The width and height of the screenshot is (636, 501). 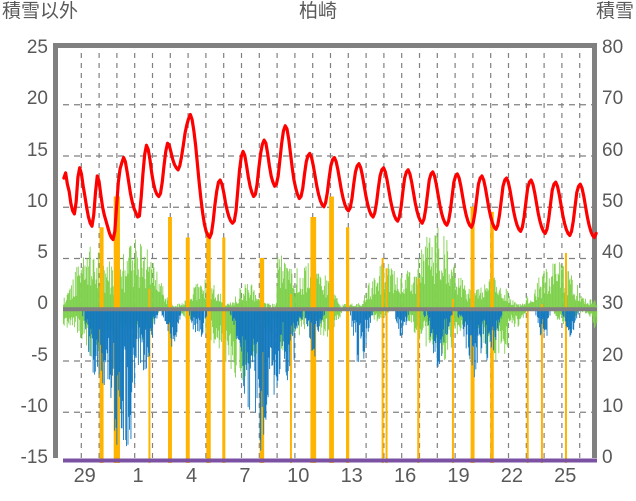 What do you see at coordinates (613, 252) in the screenshot?
I see `y-tick-right: 40` at bounding box center [613, 252].